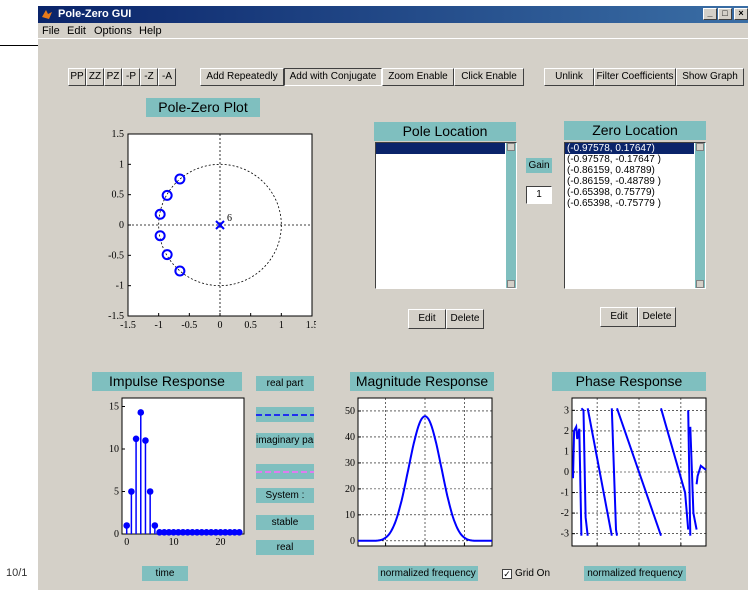 This screenshot has height=590, width=748. I want to click on zero-location-item: (-0.86159, -0.48789 ), so click(614, 181).